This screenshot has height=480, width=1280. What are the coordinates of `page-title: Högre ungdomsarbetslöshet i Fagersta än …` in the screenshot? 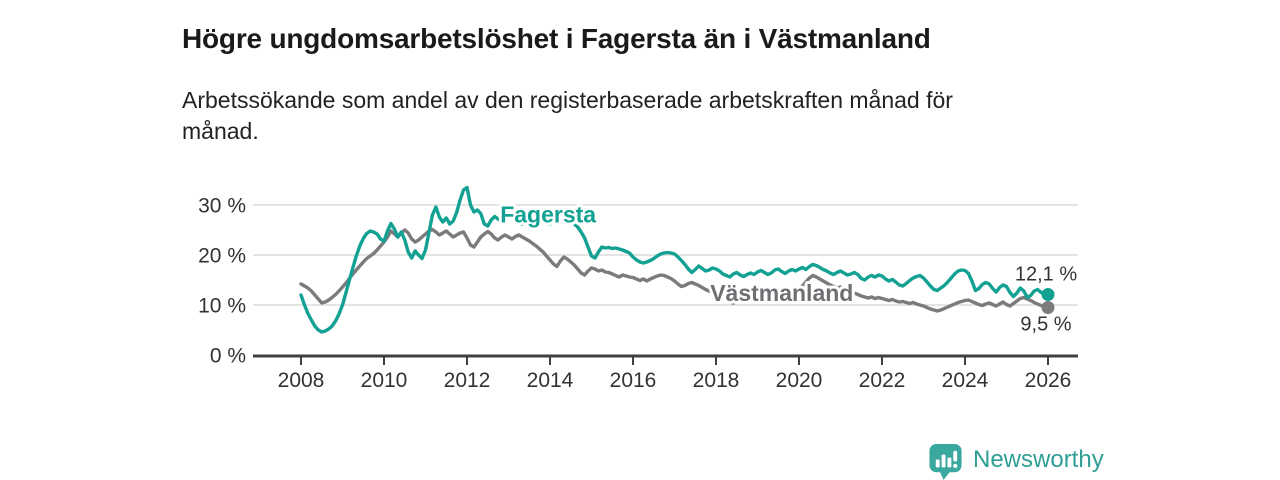 It's located at (556, 38).